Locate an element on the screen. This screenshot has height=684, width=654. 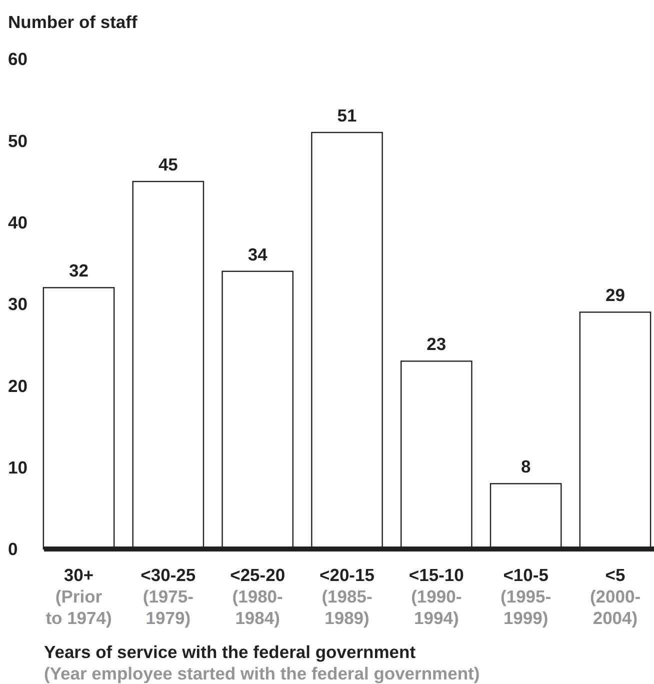
data-label: 23 is located at coordinates (436, 344).